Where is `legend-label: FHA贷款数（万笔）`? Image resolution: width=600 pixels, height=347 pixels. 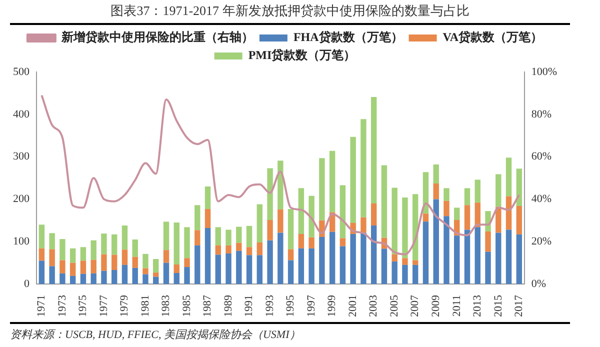
legend-label: FHA贷款数（万笔） is located at coordinates (348, 37).